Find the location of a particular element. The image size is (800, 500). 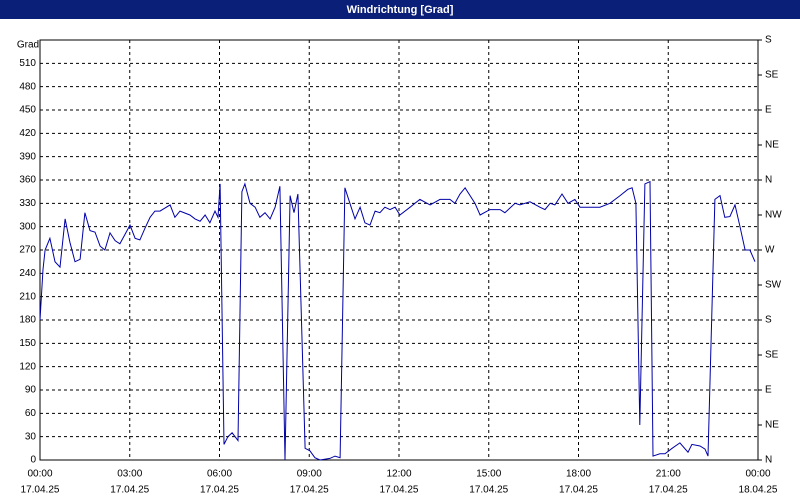

y-tick-label: 180 is located at coordinates (27, 320).